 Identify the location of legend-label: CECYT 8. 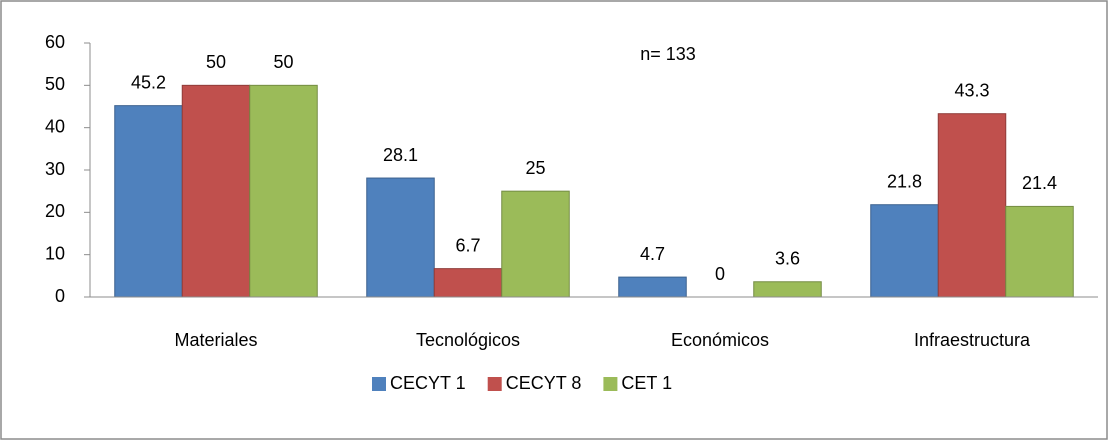
(544, 383).